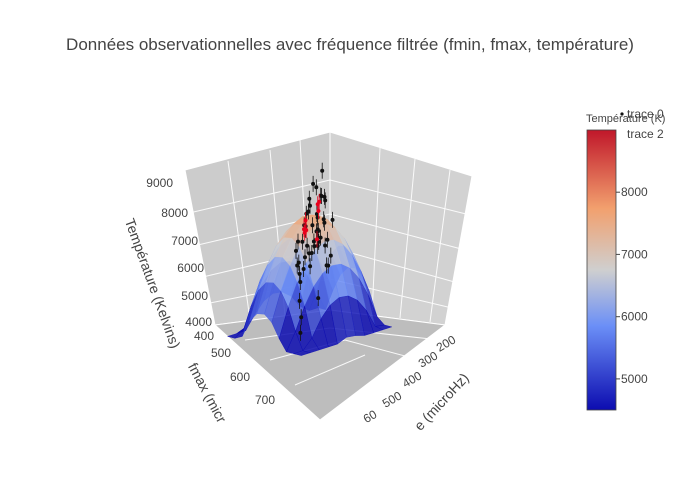 The image size is (700, 500). What do you see at coordinates (204, 336) in the screenshot?
I see `y-tick-label: 400` at bounding box center [204, 336].